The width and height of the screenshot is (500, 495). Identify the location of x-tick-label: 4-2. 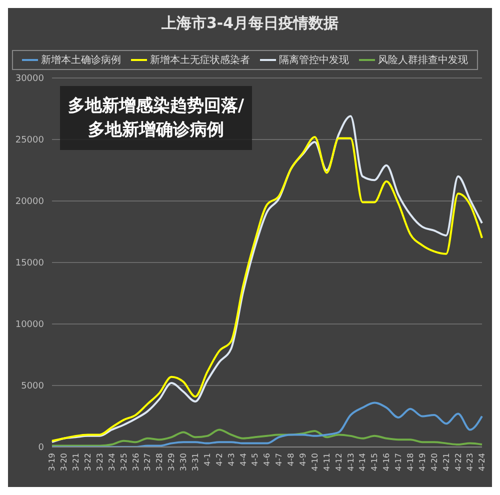
(219, 459).